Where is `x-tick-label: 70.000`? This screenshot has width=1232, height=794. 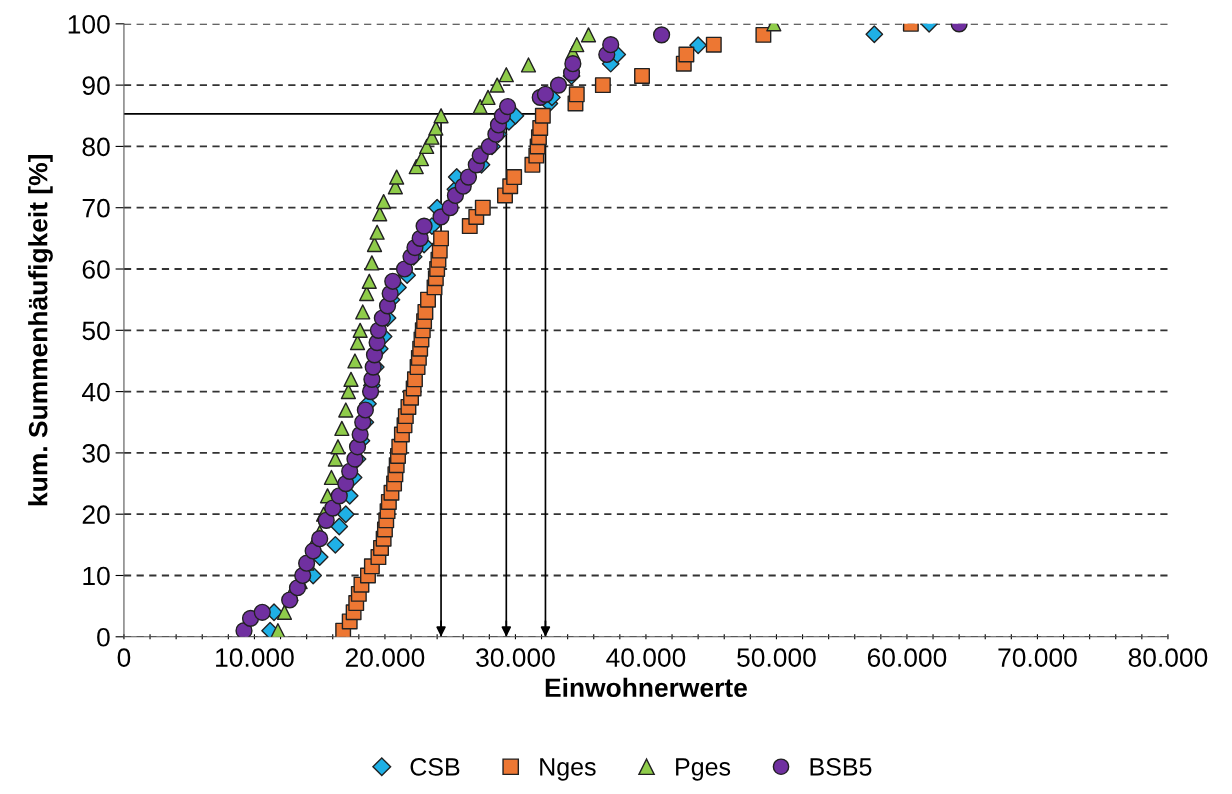
x-tick-label: 70.000 is located at coordinates (1037, 657).